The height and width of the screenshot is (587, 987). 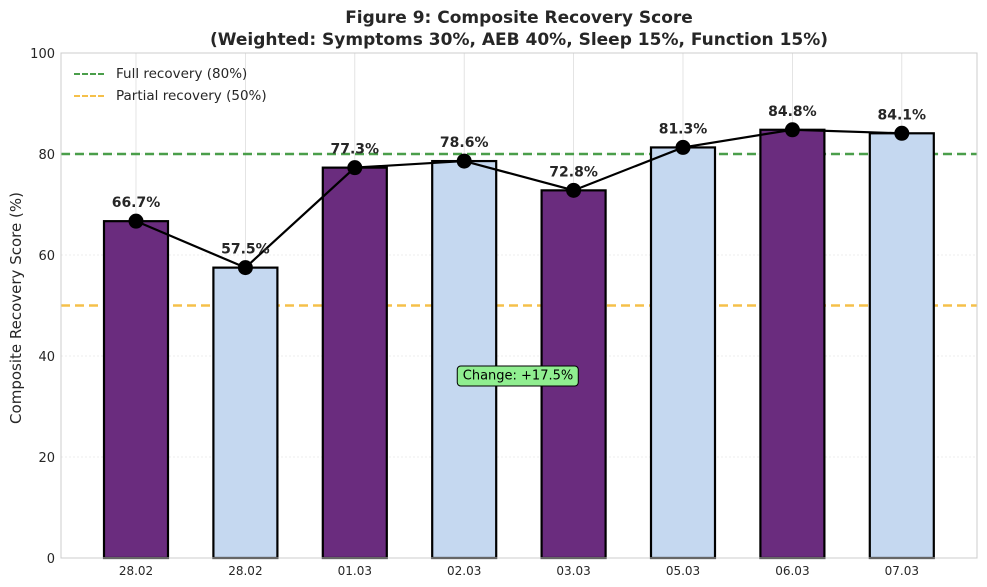 I want to click on y-tick-label: 80, so click(x=46, y=155).